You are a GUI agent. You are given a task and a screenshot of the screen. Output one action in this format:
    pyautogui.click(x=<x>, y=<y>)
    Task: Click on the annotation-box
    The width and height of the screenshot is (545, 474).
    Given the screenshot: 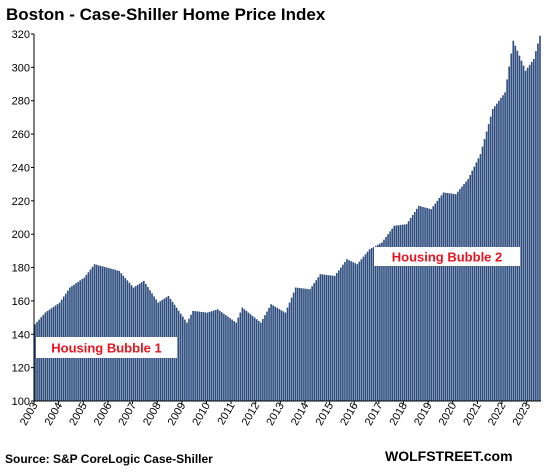 What is the action you would take?
    pyautogui.click(x=106, y=347)
    